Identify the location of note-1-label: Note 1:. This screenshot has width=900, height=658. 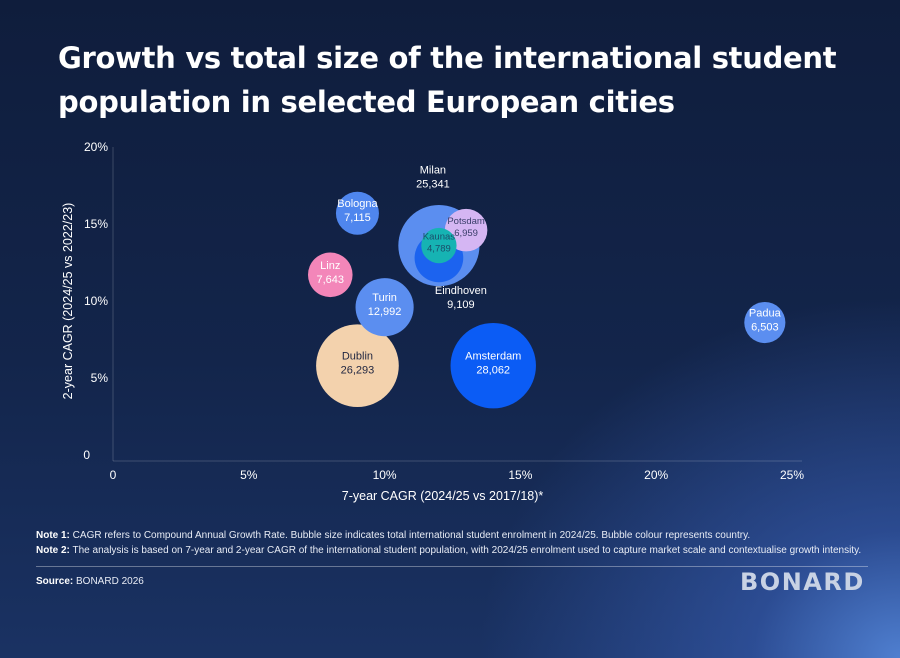
(53, 535).